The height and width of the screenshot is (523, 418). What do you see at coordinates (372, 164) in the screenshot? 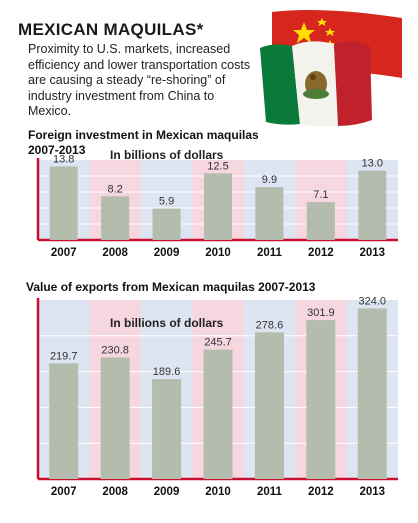
I see `value-label-2013: 13.0` at bounding box center [372, 164].